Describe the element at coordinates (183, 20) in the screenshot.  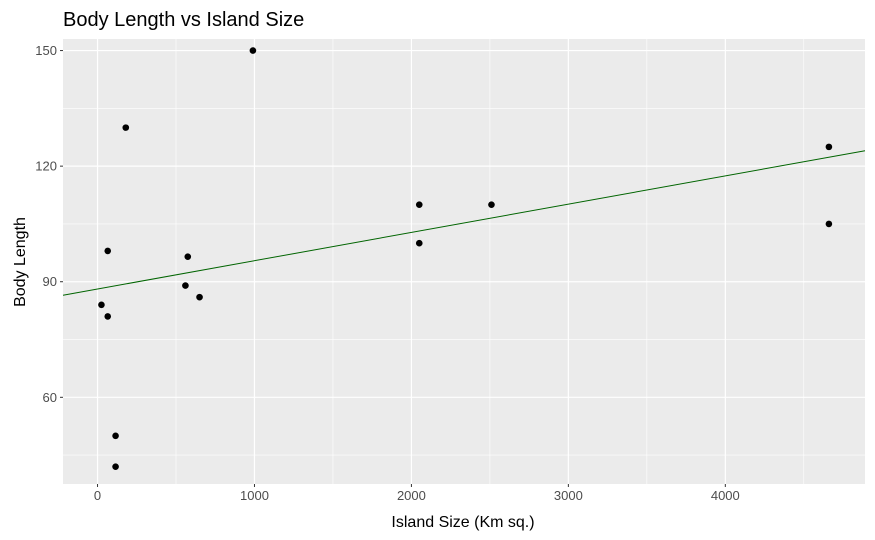
I see `chart-title: Body Length vs Island Size` at that location.